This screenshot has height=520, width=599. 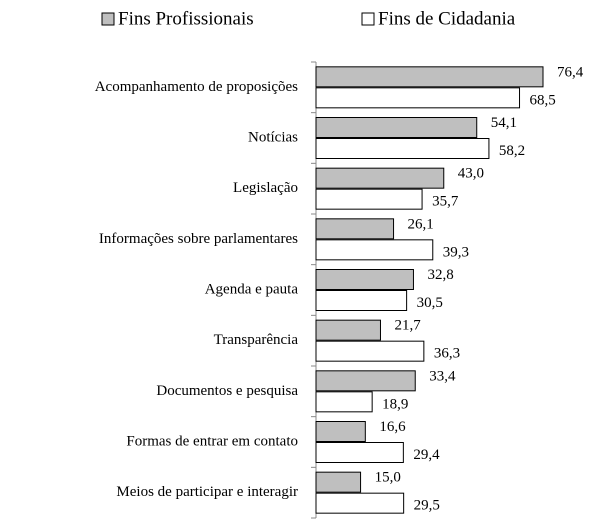 I want to click on data-label: 21,7, so click(x=407, y=326).